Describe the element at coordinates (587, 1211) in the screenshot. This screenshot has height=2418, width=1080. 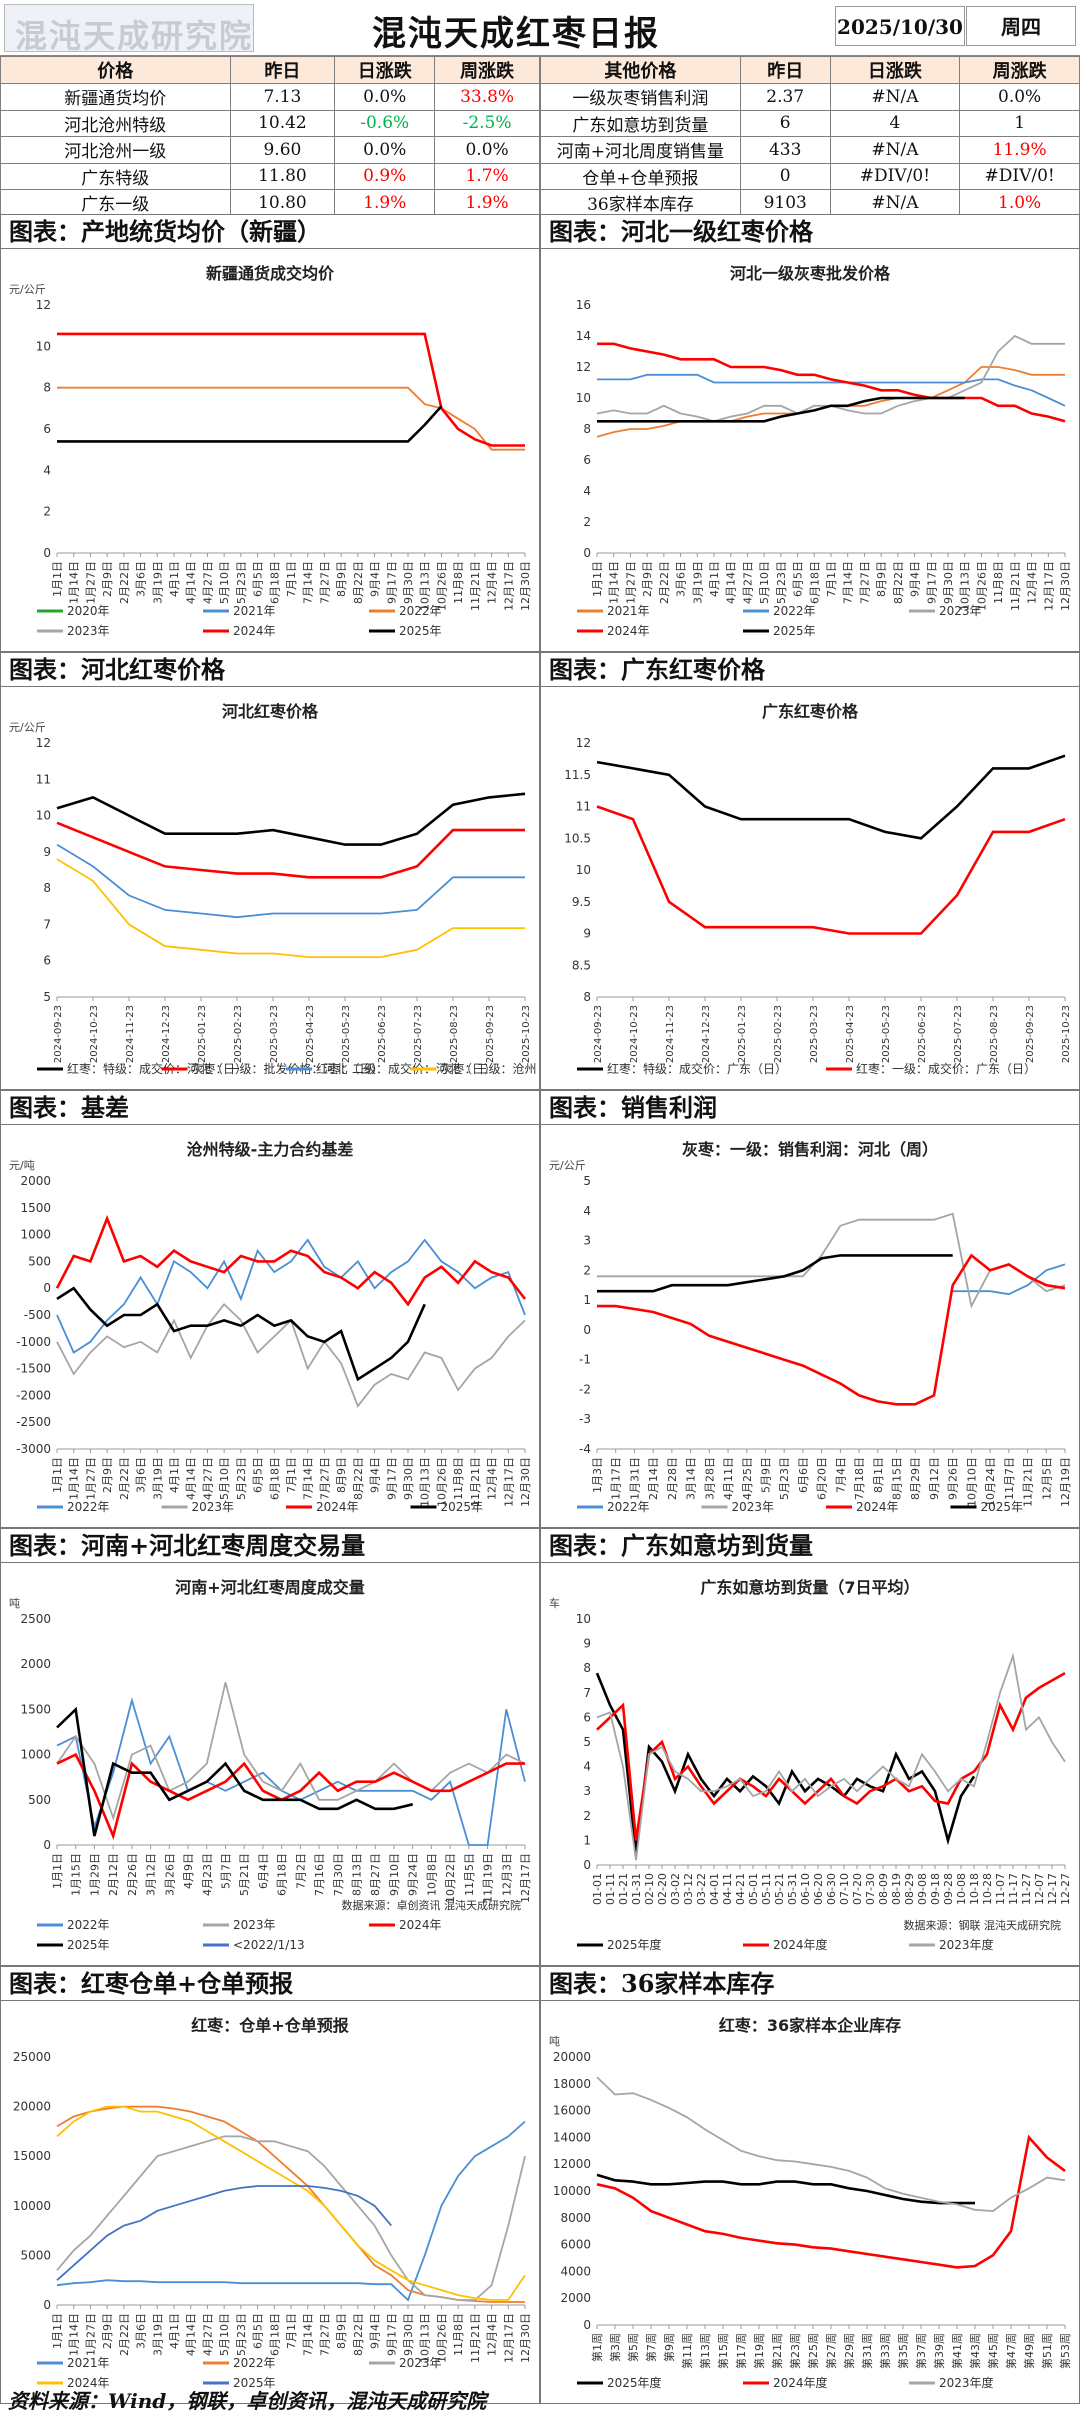
I see `y-tick-label: 4` at that location.